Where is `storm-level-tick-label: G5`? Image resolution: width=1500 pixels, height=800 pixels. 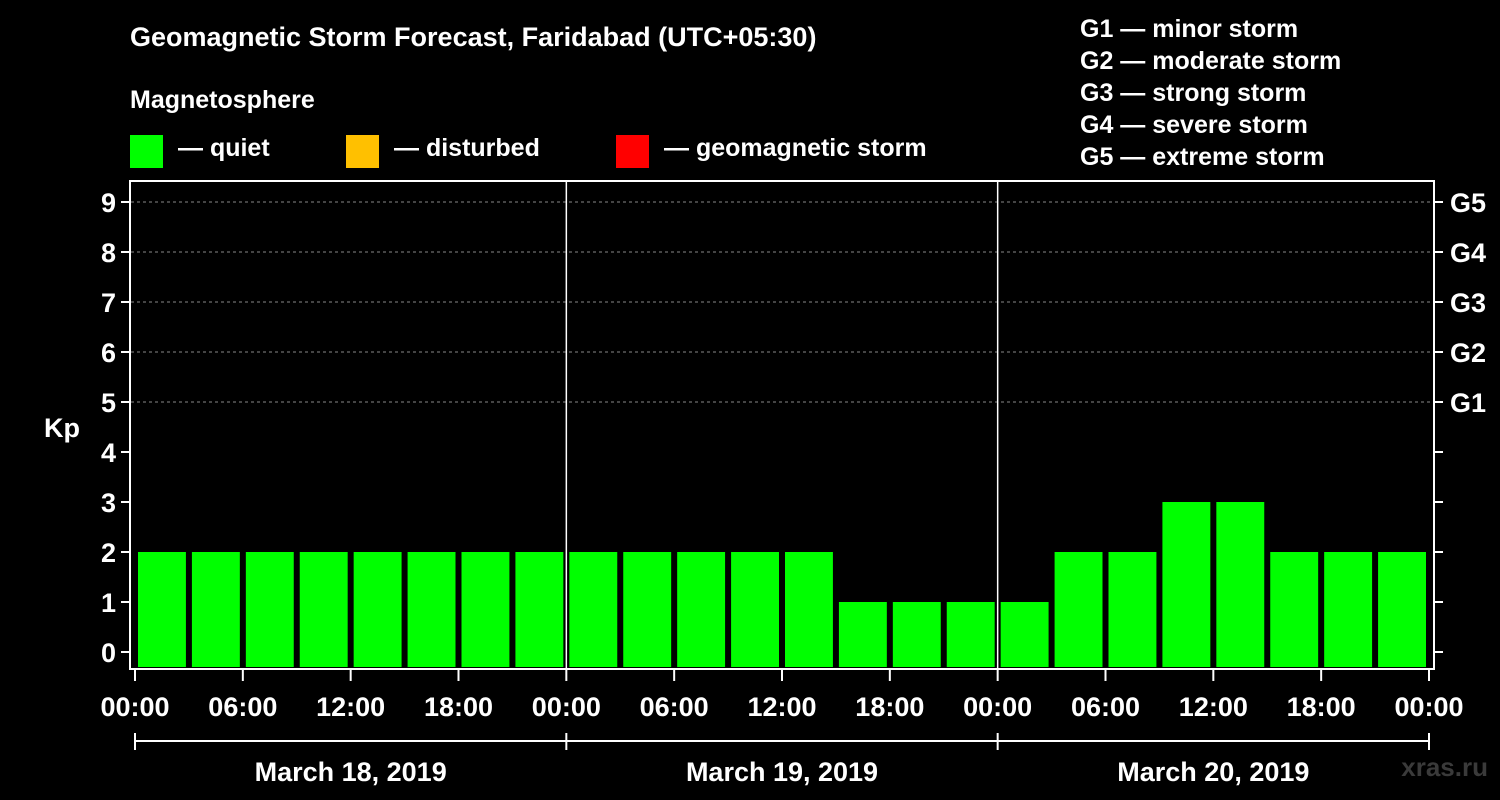 storm-level-tick-label: G5 is located at coordinates (1468, 203).